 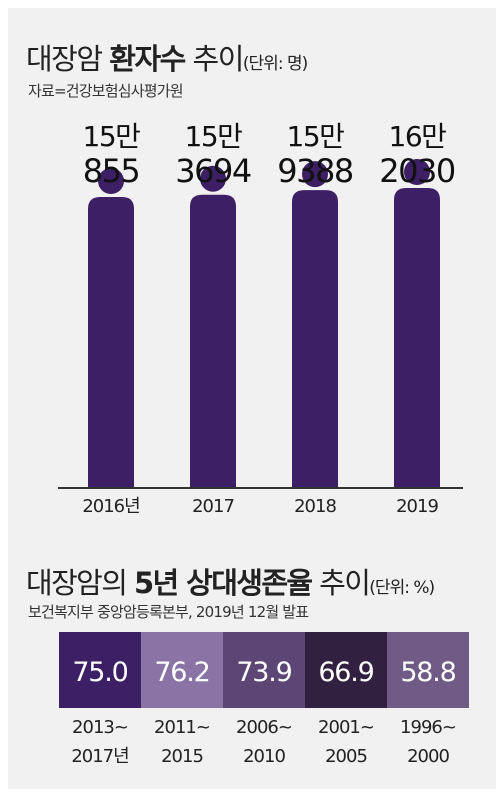 What do you see at coordinates (275, 64) in the screenshot?
I see `chart1-unit: (단위: 명)` at bounding box center [275, 64].